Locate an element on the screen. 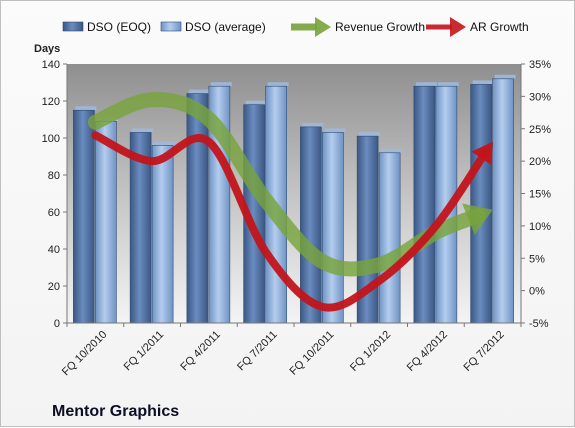 The height and width of the screenshot is (428, 575). y-tick-label-100: 100 is located at coordinates (51, 139).